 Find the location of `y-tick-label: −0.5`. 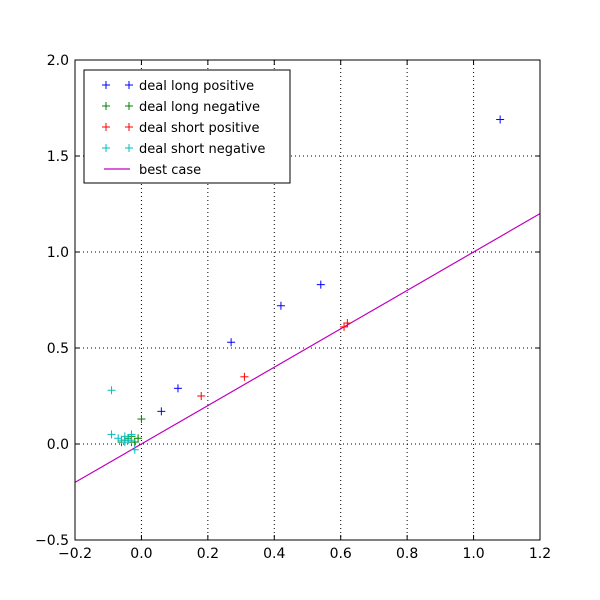

y-tick-label: −0.5 is located at coordinates (52, 541).